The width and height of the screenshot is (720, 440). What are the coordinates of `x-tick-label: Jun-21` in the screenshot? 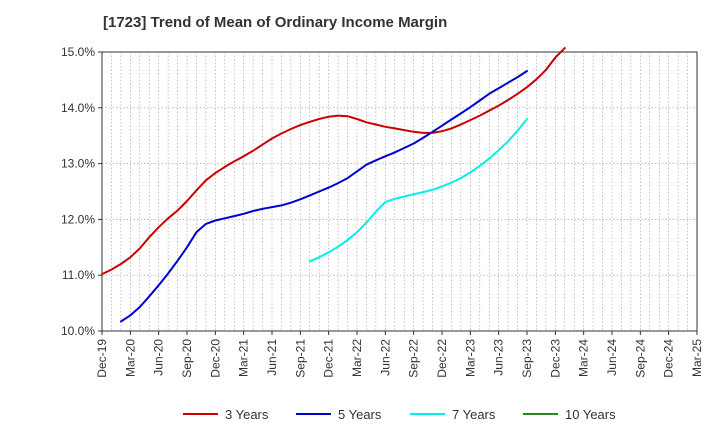 It's located at (272, 357).